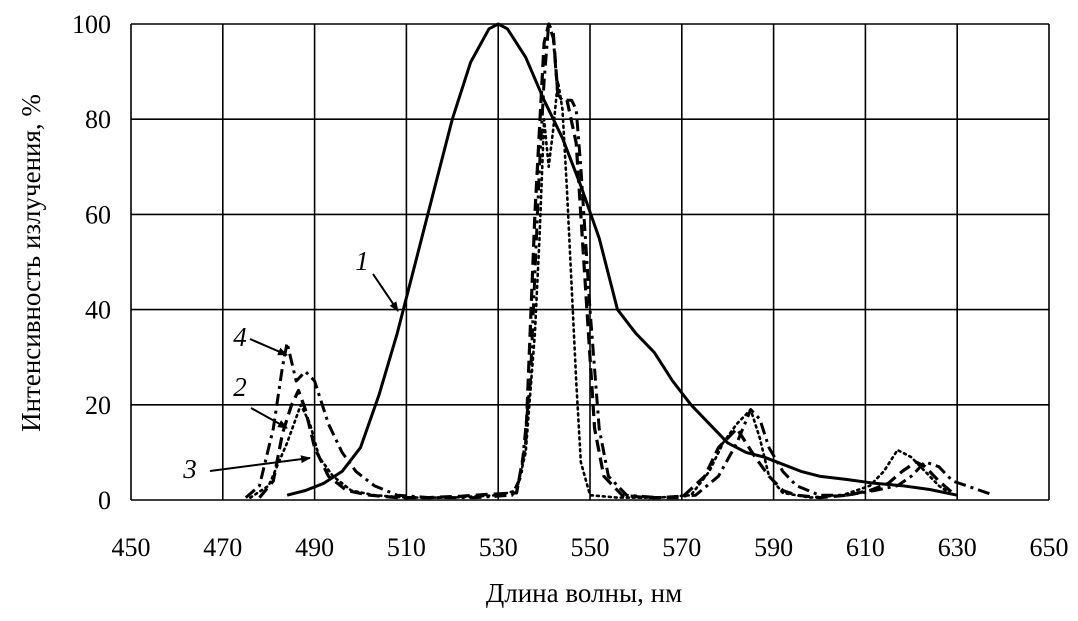 The width and height of the screenshot is (1078, 621). What do you see at coordinates (91, 24) in the screenshot?
I see `y-tick-label: 100` at bounding box center [91, 24].